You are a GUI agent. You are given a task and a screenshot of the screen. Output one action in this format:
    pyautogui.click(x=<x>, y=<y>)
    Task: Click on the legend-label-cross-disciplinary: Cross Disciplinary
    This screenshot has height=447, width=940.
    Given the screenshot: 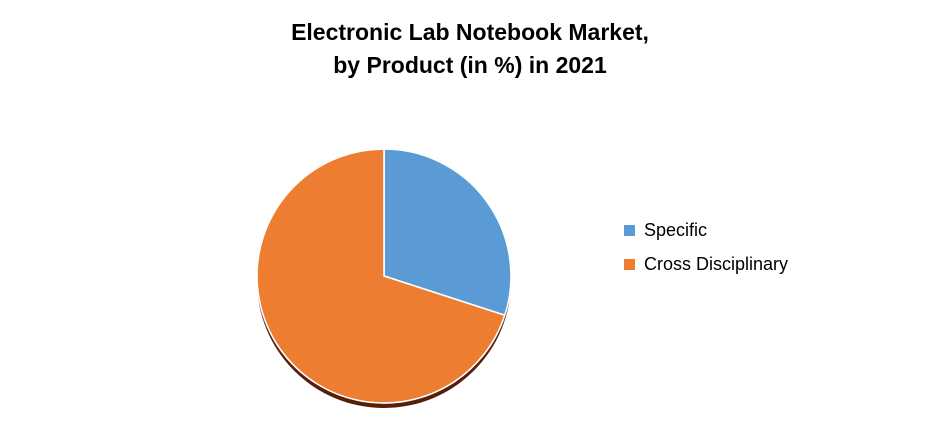 What is the action you would take?
    pyautogui.click(x=716, y=264)
    